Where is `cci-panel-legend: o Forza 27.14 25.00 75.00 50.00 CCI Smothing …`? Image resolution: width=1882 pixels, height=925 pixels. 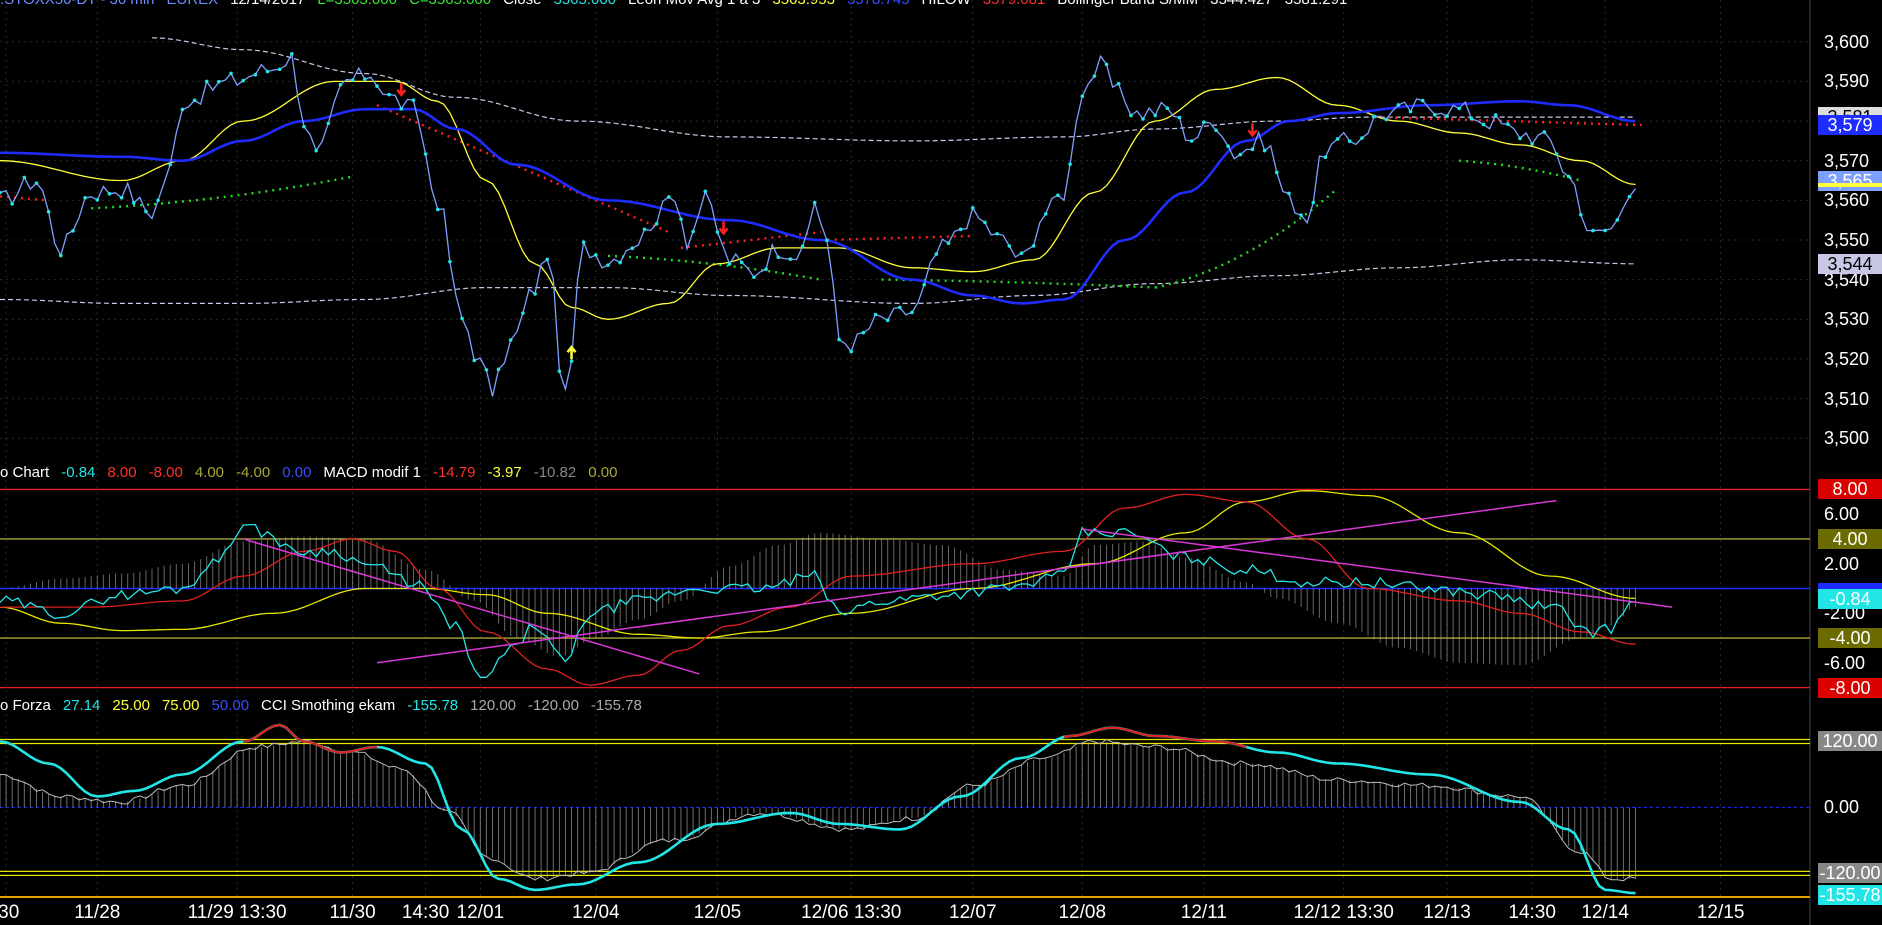
cci-panel-legend: o Forza 27.14 25.00 75.00 50.00 CCI Smothing … is located at coordinates (327, 706).